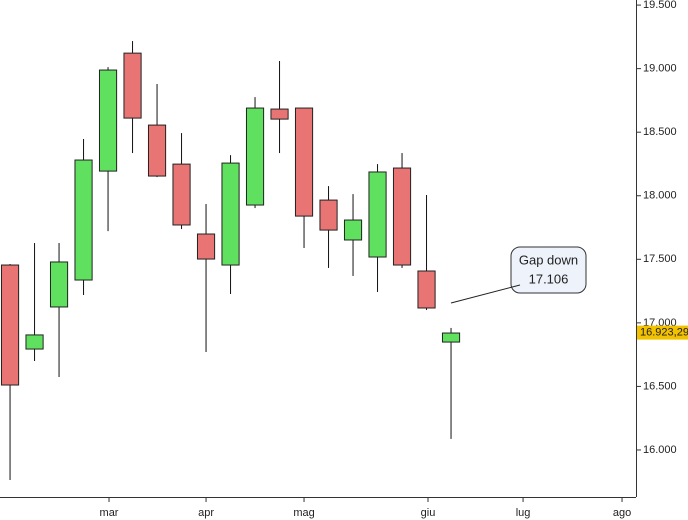 The height and width of the screenshot is (520, 688). Describe the element at coordinates (549, 278) in the screenshot. I see `callout-text: 17.106` at that location.